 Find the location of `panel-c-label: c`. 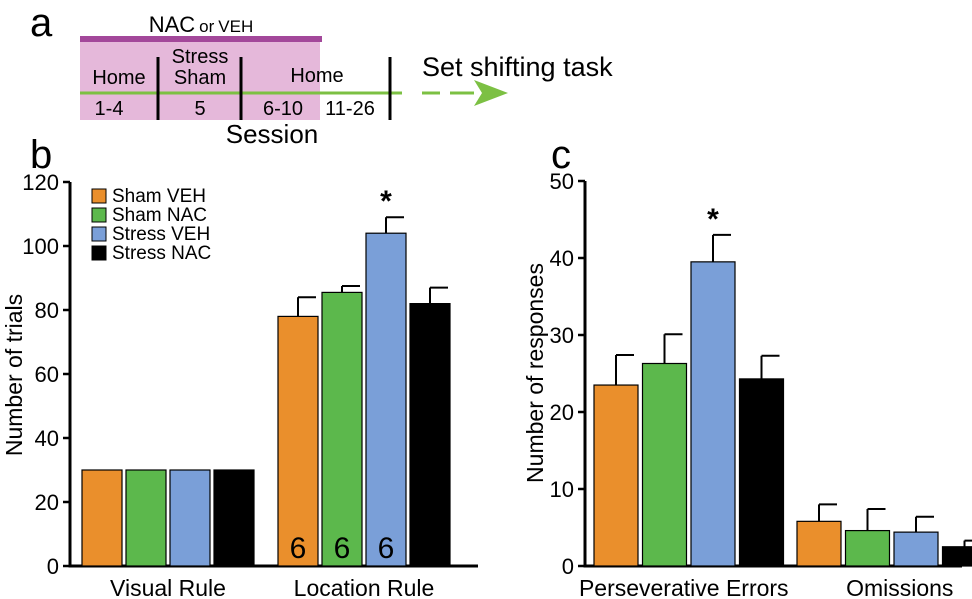

panel-c-label: c is located at coordinates (561, 155).